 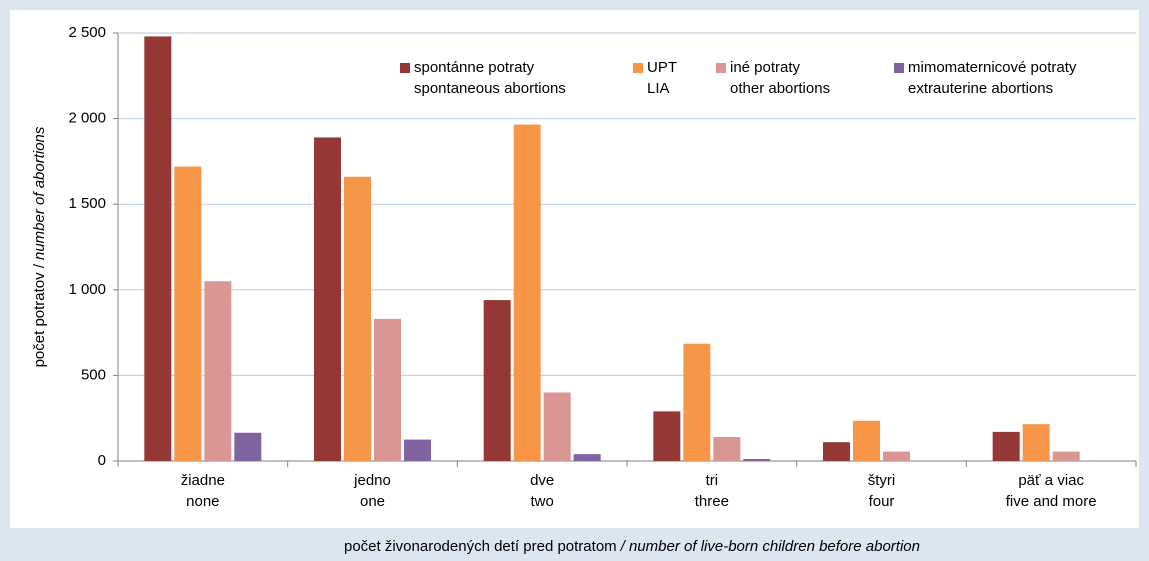 I want to click on x-tick-label: four, so click(x=882, y=501).